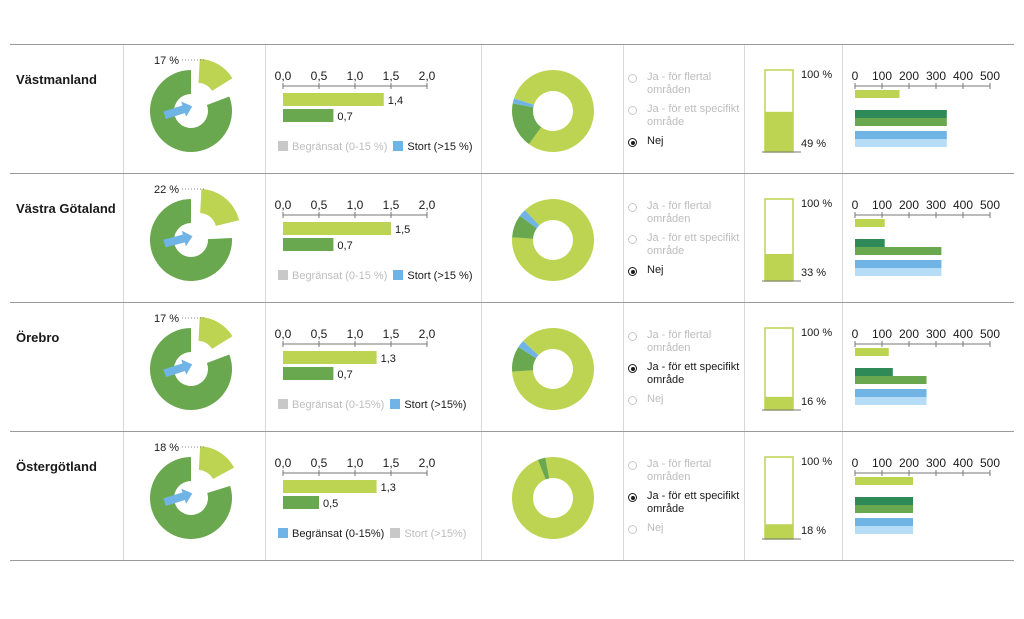 The height and width of the screenshot is (619, 1024). Describe the element at coordinates (797, 111) in the screenshot. I see `column-gauge: 100 % 49 %` at that location.